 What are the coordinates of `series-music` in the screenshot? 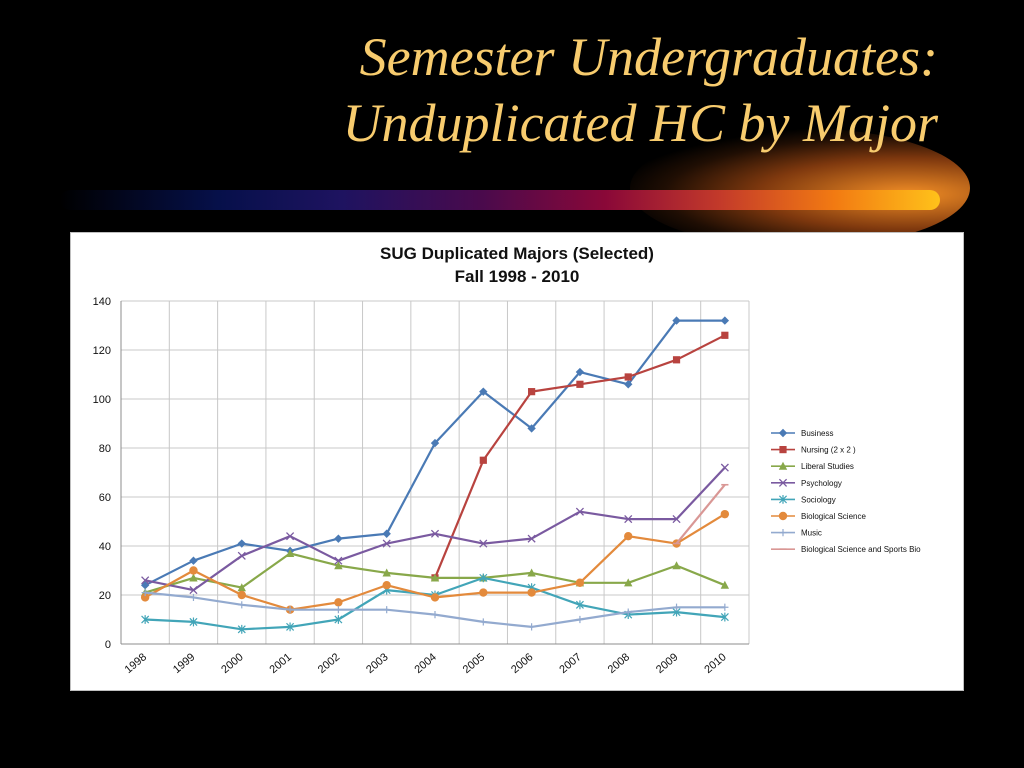 It's located at (435, 609).